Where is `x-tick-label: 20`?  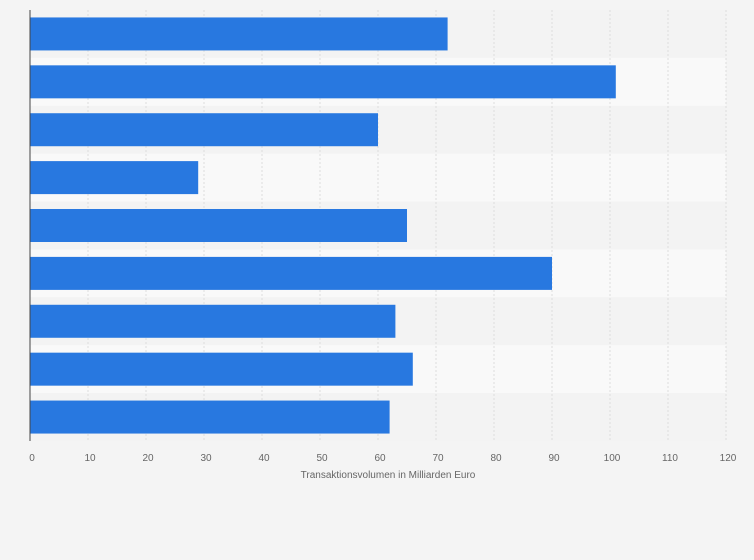
x-tick-label: 20 is located at coordinates (148, 458).